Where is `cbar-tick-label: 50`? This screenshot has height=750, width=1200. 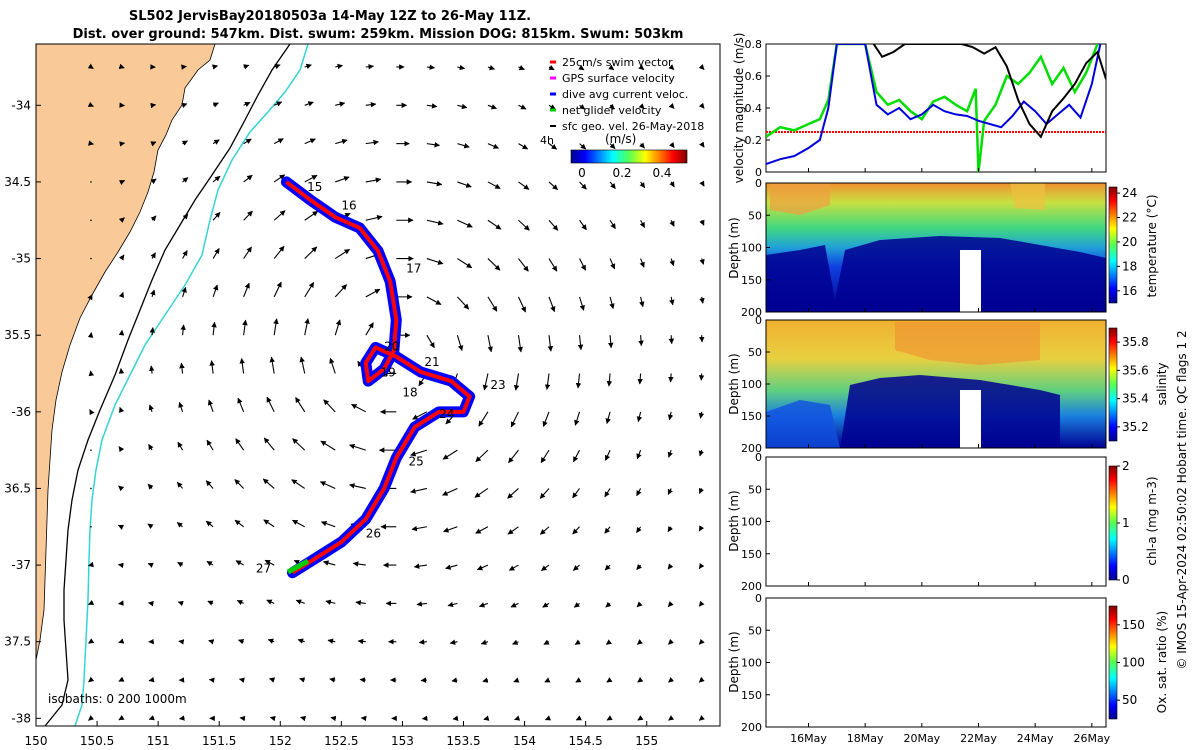 cbar-tick-label: 50 is located at coordinates (1129, 700).